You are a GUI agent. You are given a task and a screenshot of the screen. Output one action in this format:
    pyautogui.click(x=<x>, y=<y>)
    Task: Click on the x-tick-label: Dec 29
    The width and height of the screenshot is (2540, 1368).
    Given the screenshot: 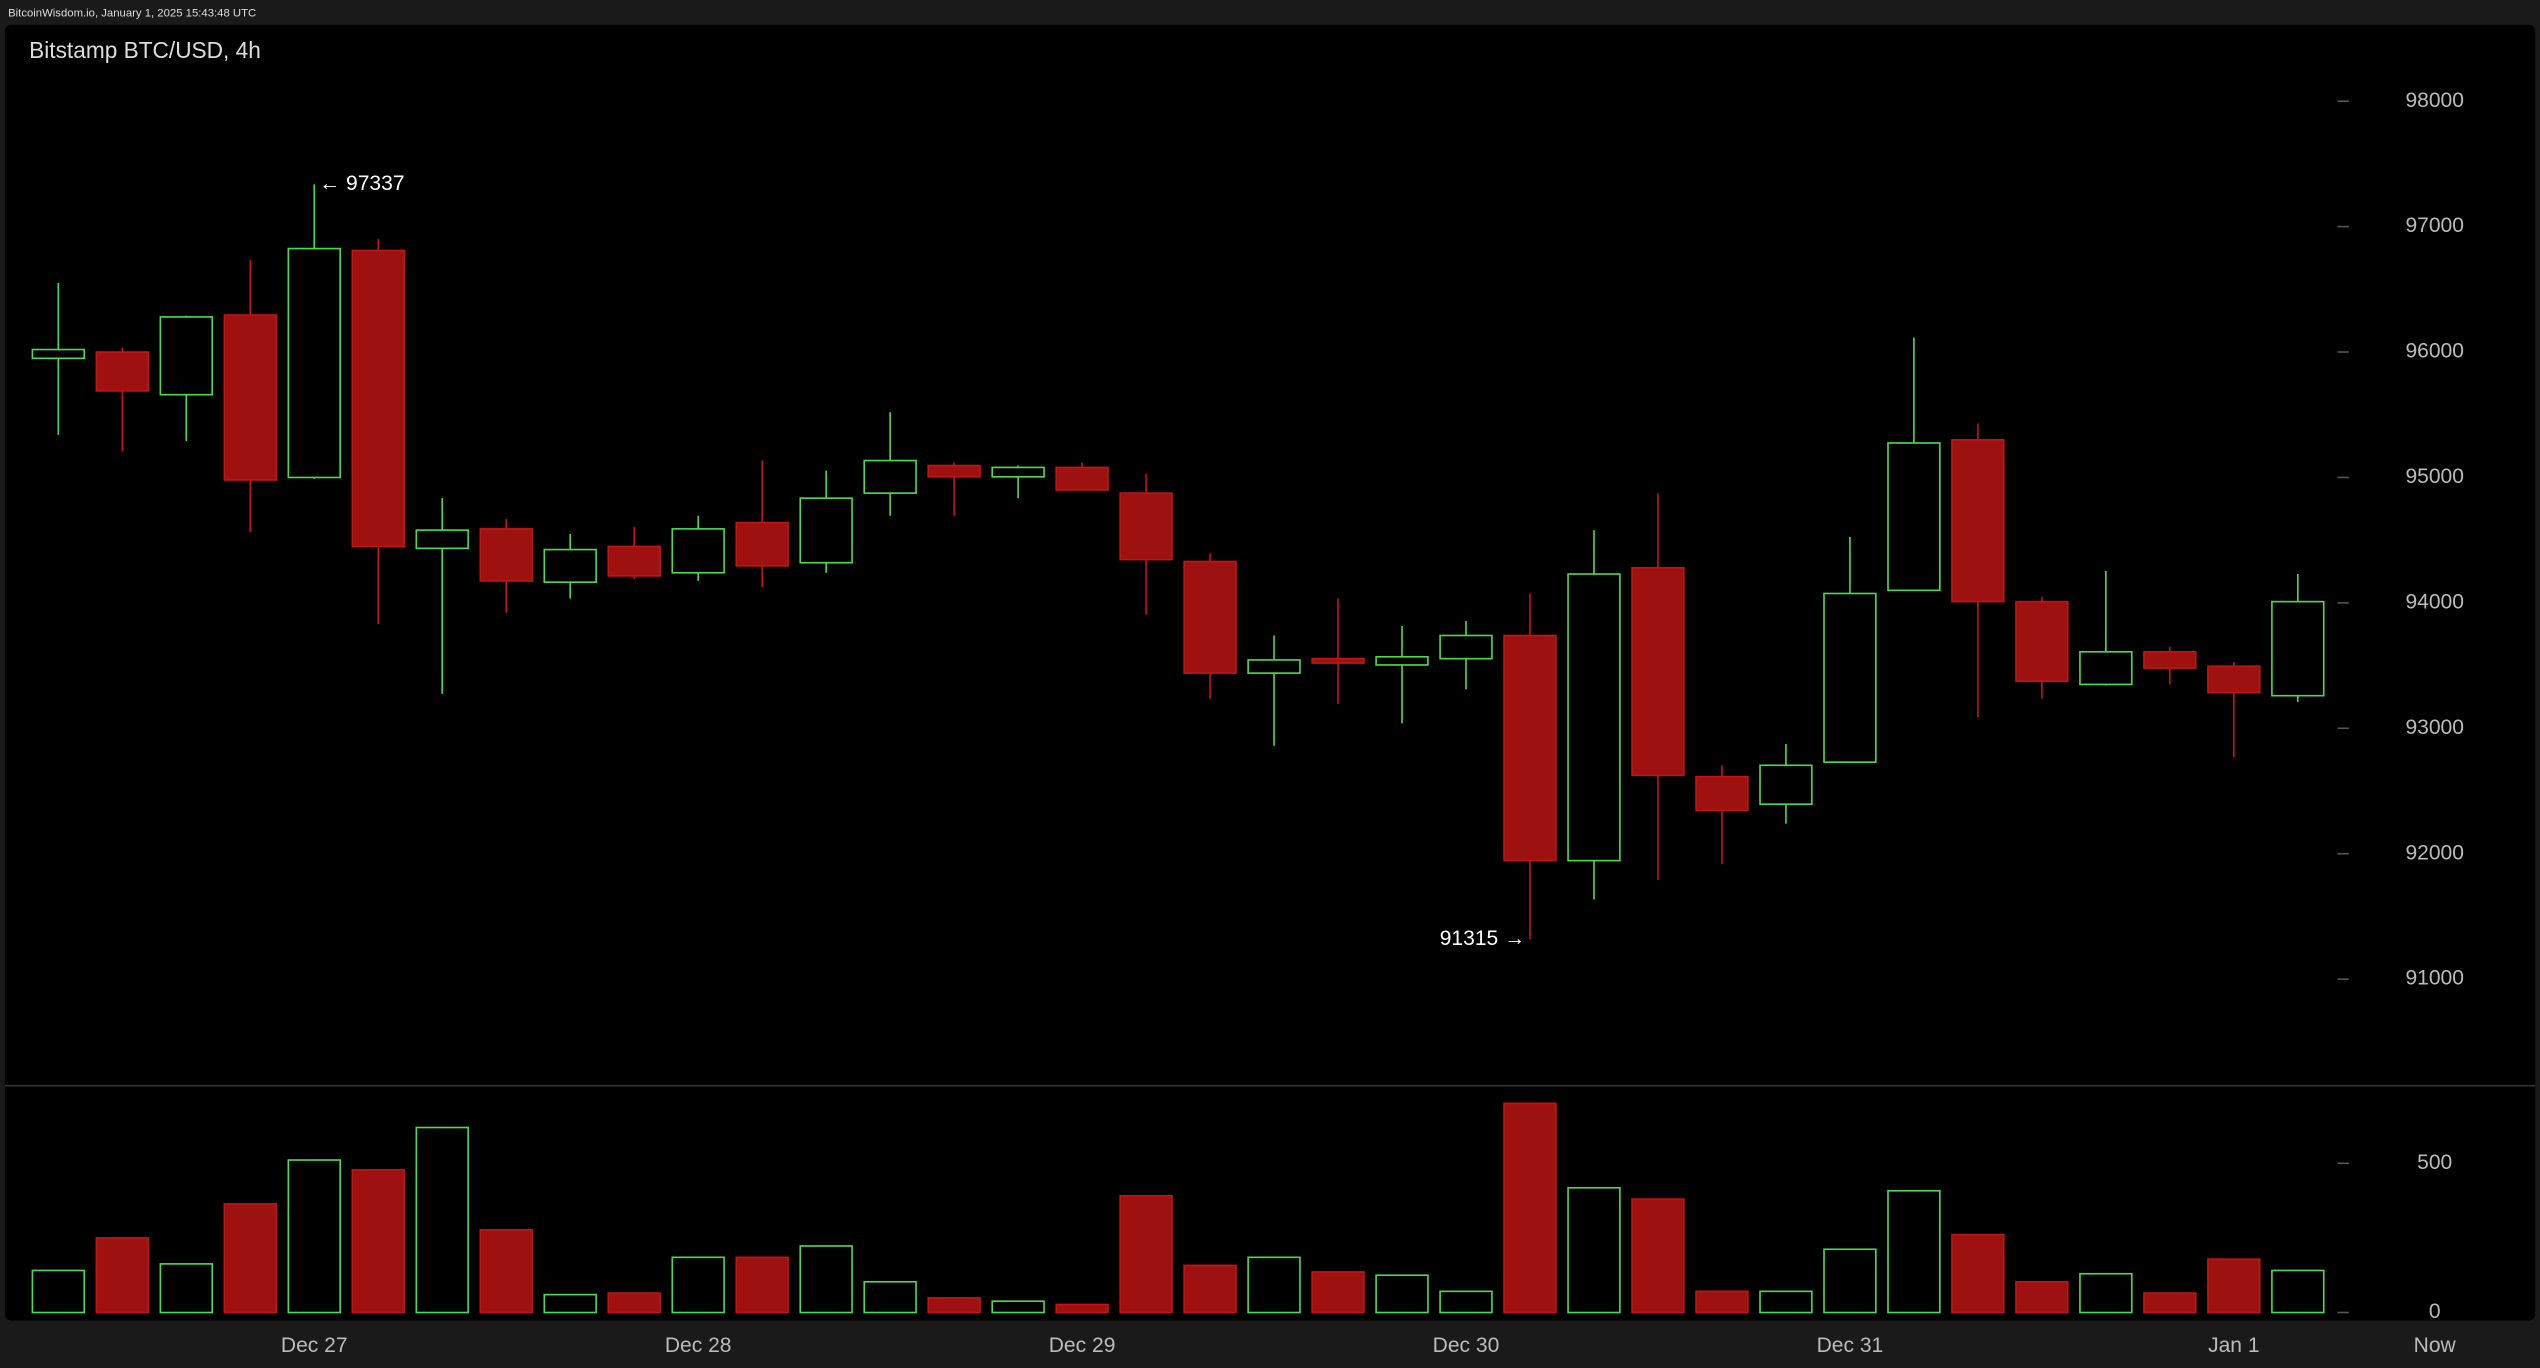 What is the action you would take?
    pyautogui.click(x=1082, y=1345)
    